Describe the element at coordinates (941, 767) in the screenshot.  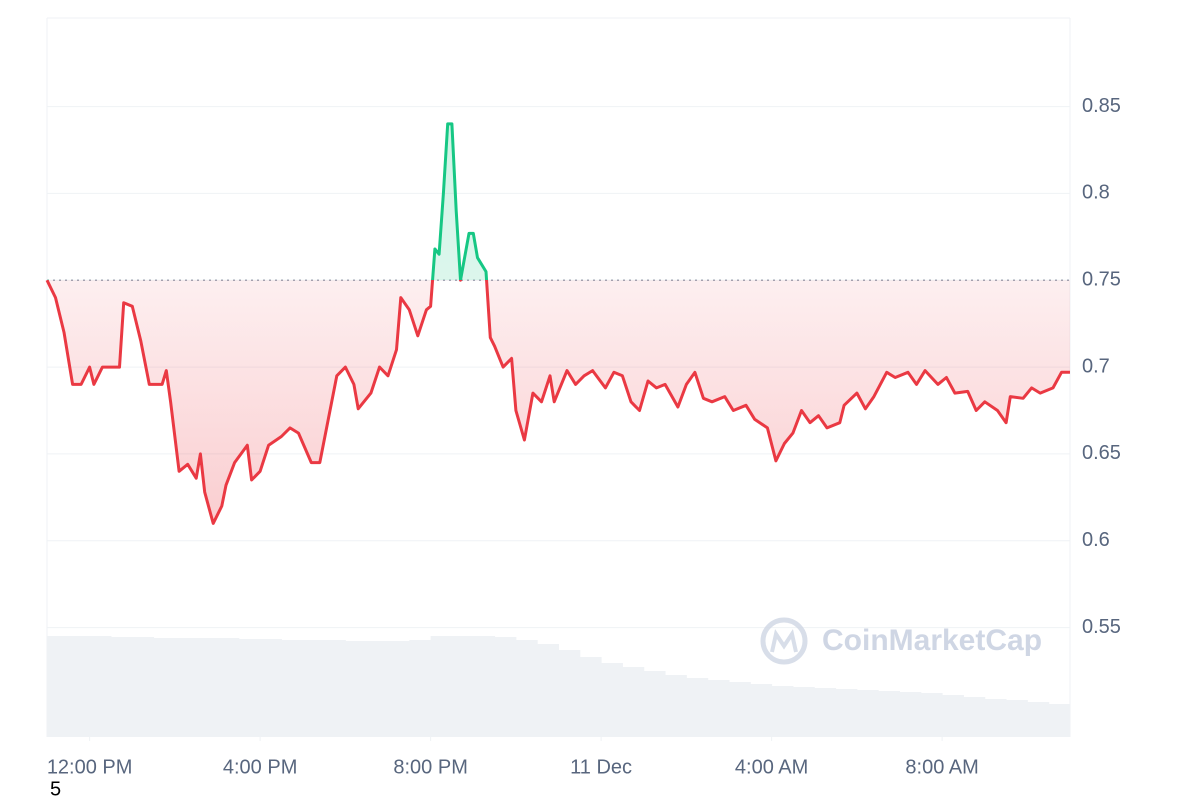
I see `x-tick-label: 8:00 AM` at that location.